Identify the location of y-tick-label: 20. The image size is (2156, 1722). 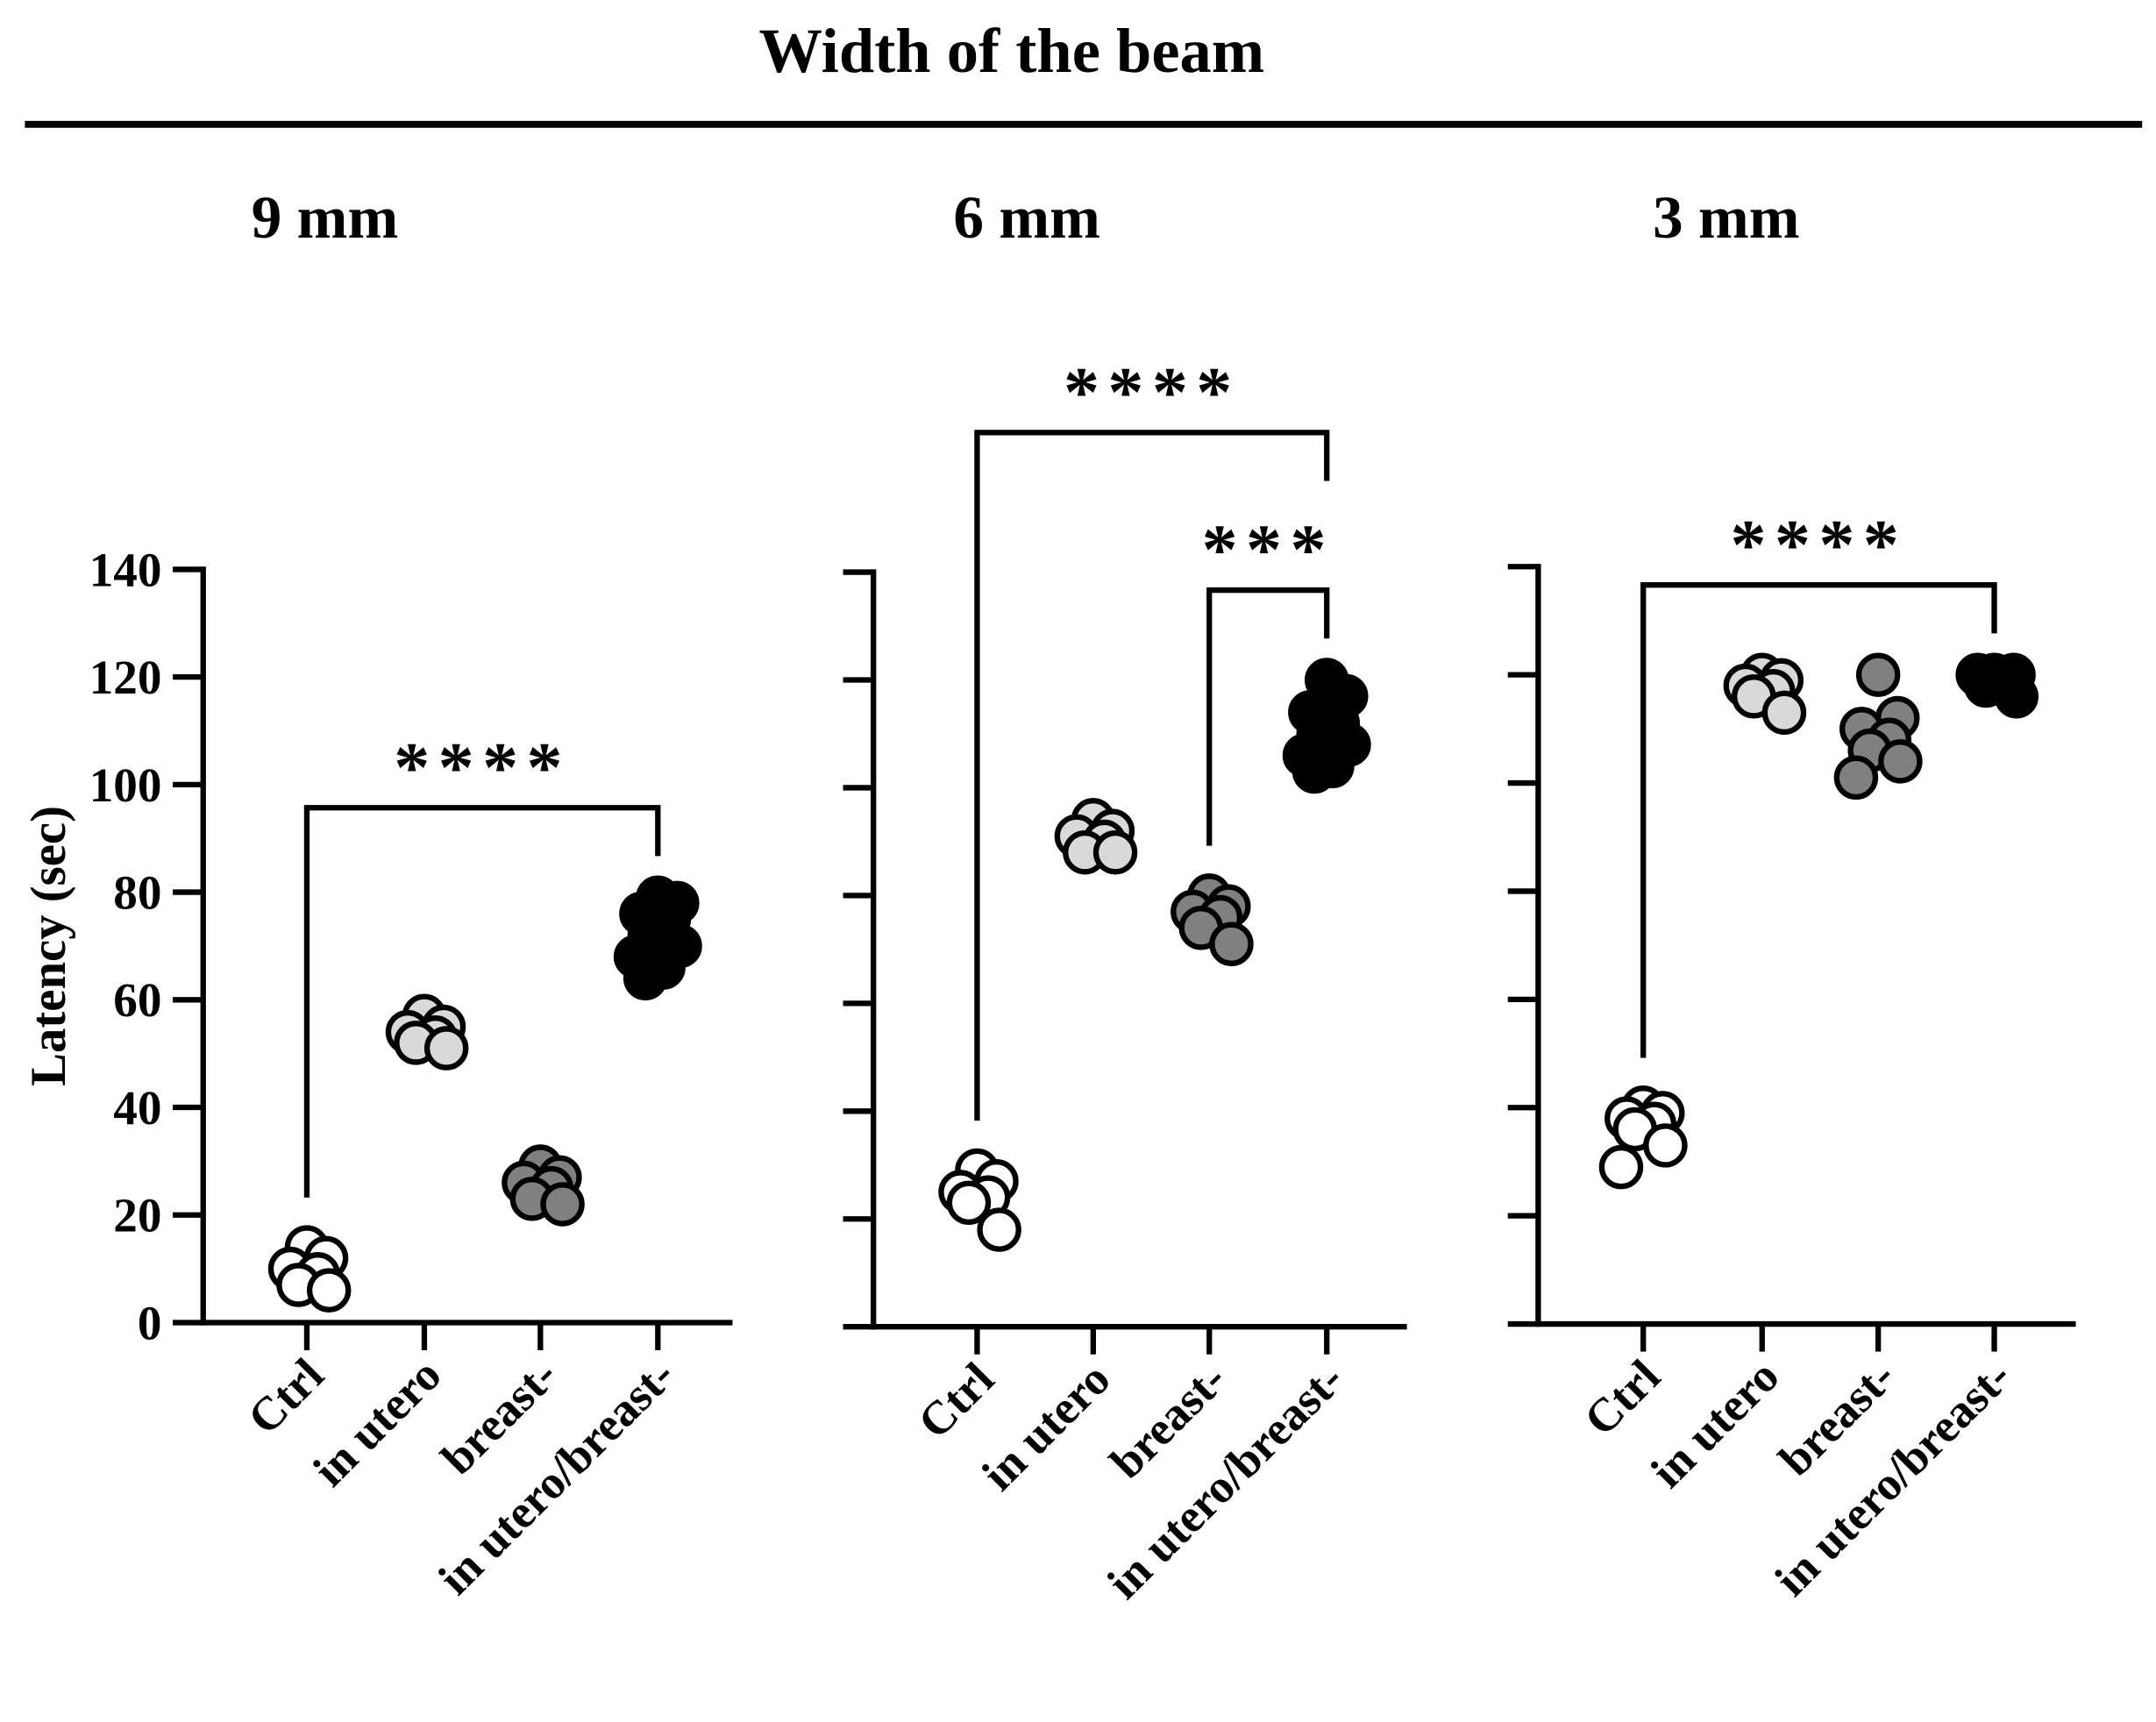
(137, 1215).